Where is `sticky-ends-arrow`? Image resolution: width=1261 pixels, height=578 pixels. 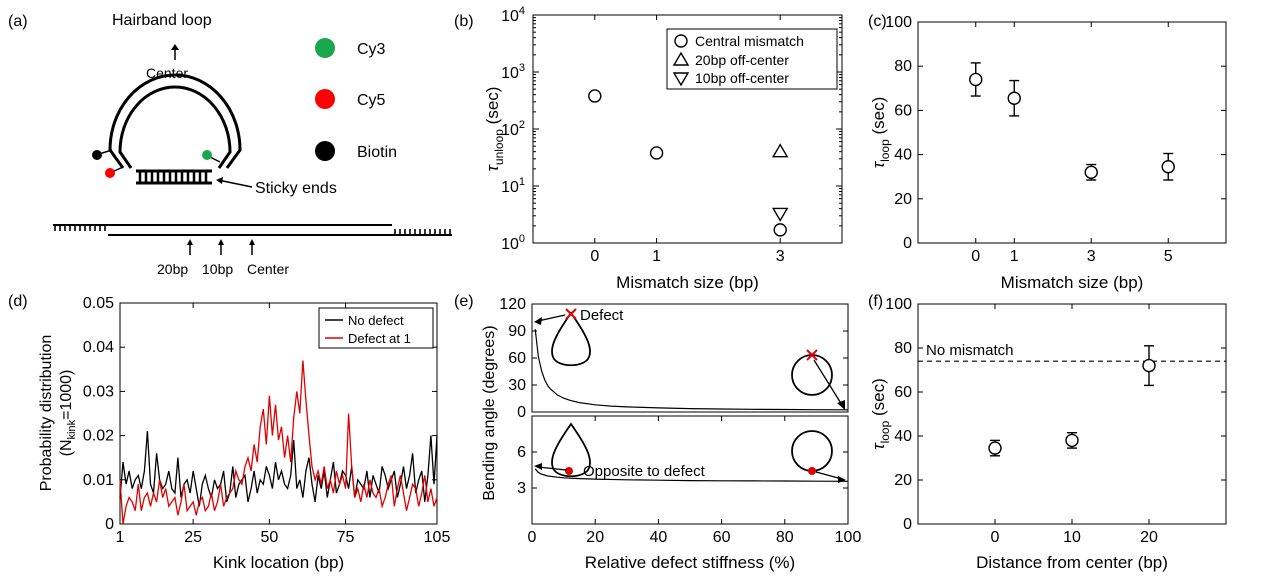
sticky-ends-arrow is located at coordinates (235, 183).